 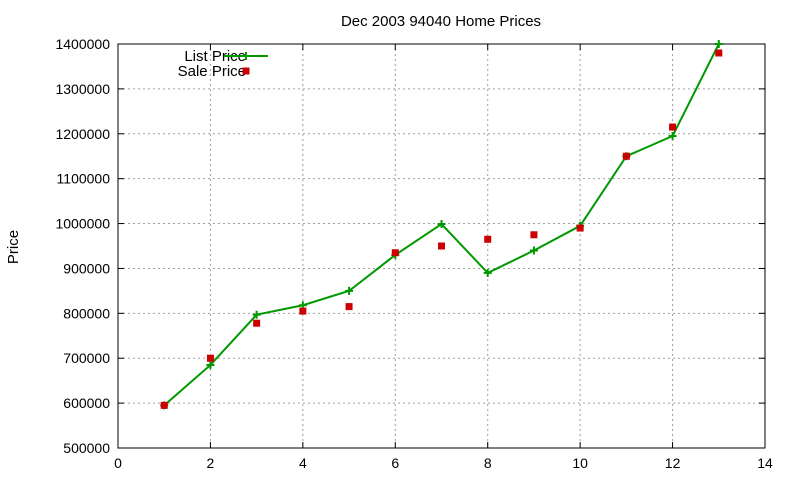 What do you see at coordinates (765, 463) in the screenshot?
I see `x-tick-label: 14` at bounding box center [765, 463].